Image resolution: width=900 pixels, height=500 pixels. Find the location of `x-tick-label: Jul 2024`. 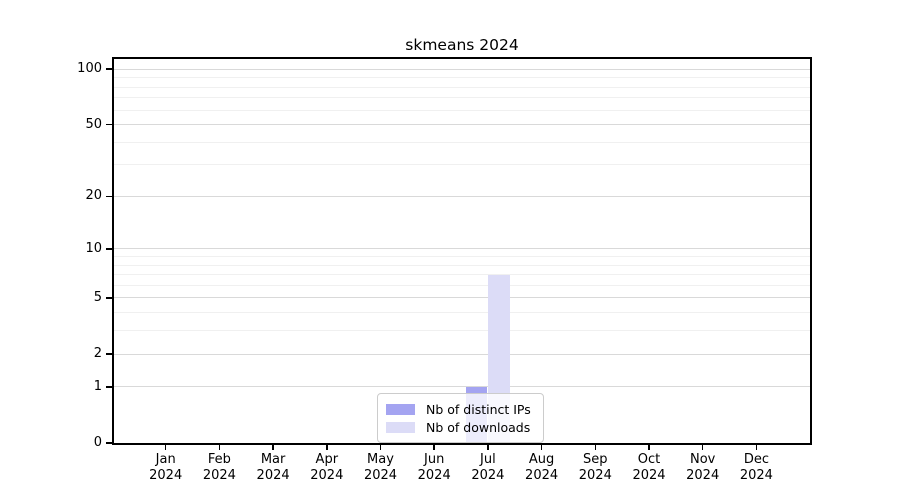

x-tick-label: Jul 2024 is located at coordinates (488, 468).